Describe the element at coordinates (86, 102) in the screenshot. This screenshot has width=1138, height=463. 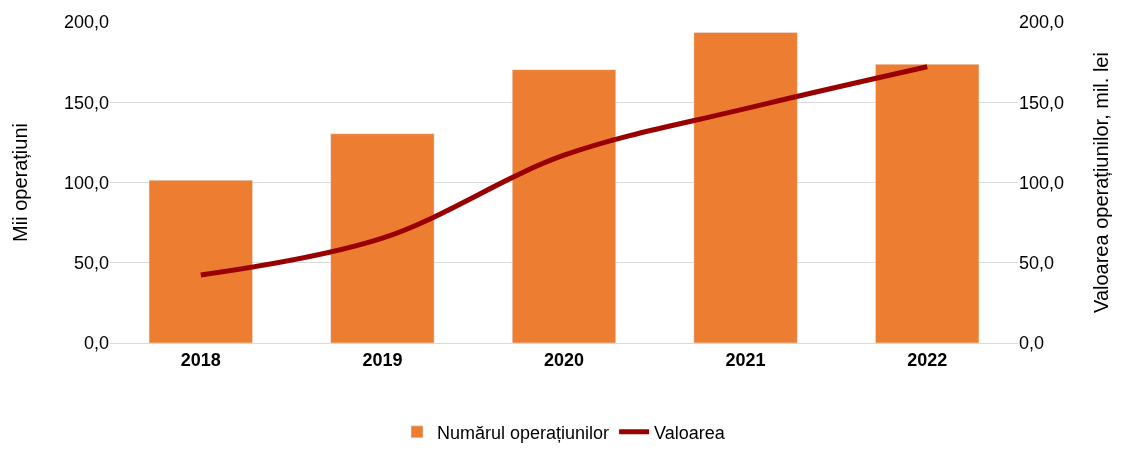
I see `y-tick-label: 150,0` at that location.